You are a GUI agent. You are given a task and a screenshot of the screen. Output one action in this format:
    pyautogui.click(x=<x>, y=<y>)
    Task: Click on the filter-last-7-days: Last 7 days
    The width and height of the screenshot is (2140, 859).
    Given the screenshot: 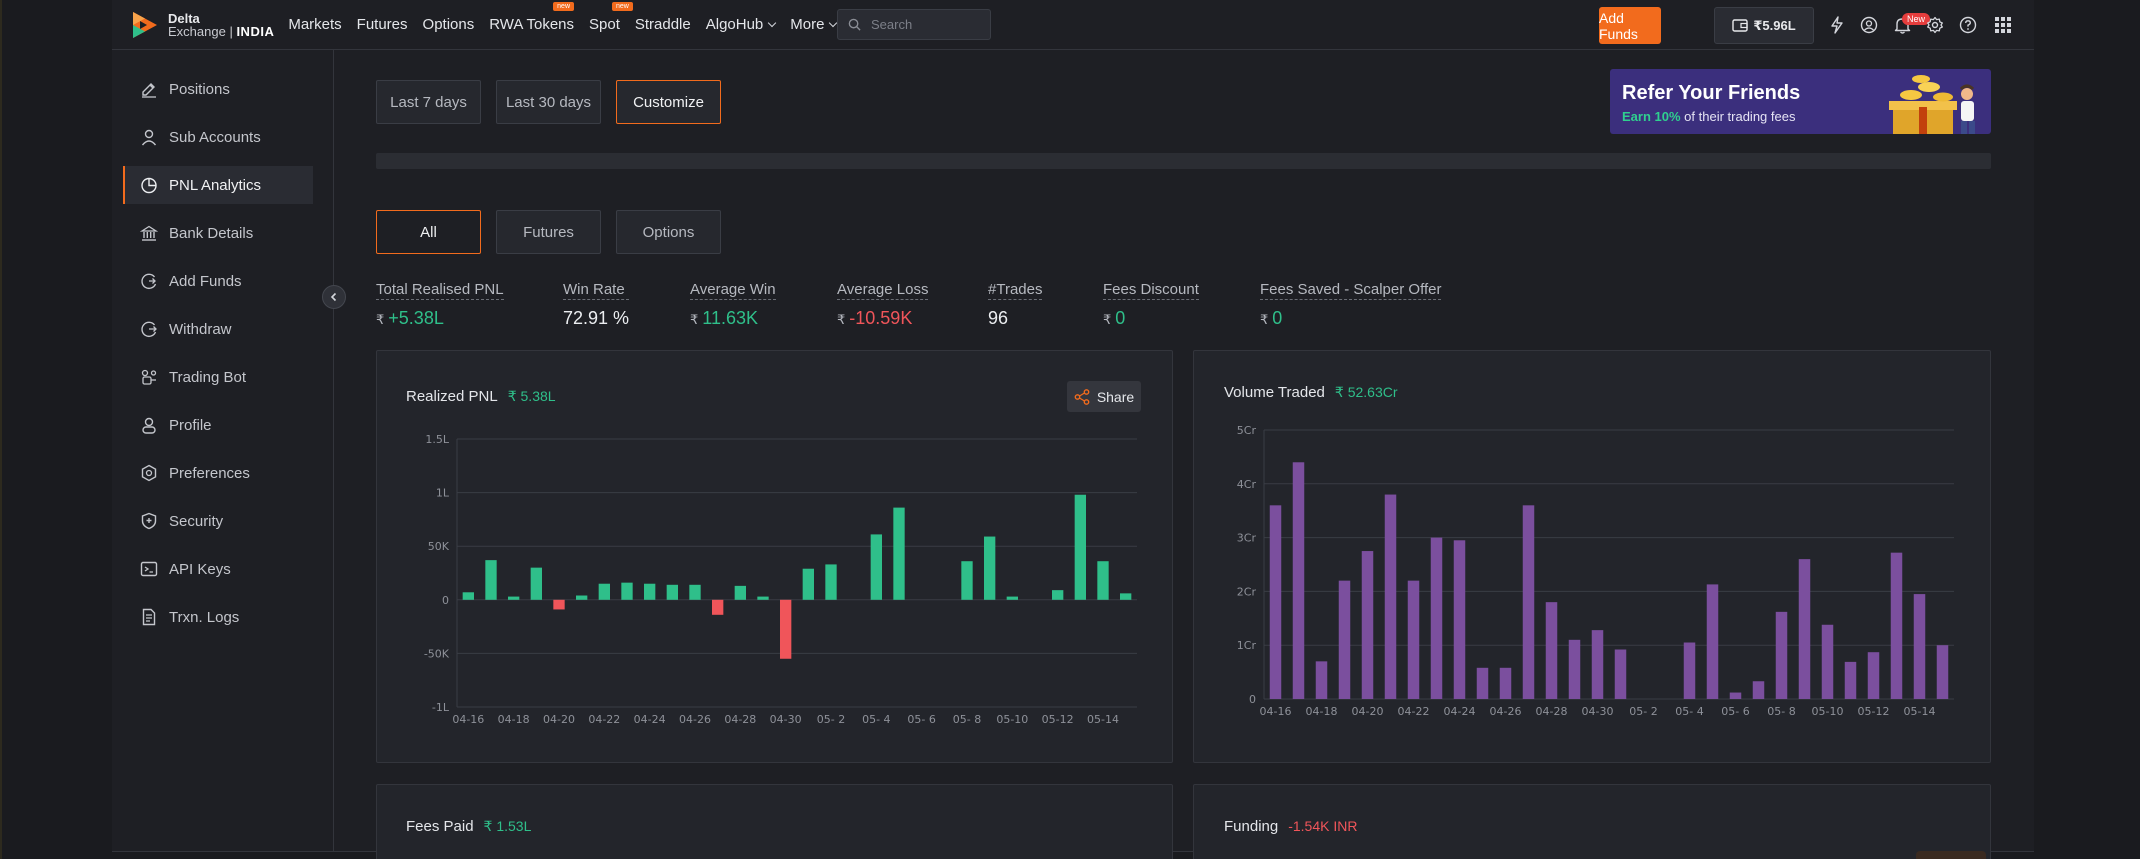 What is the action you would take?
    pyautogui.click(x=428, y=102)
    